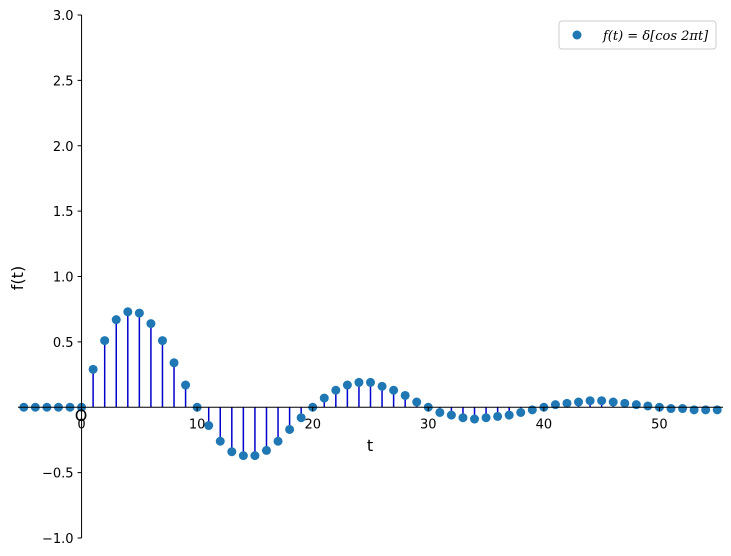 The width and height of the screenshot is (731, 556). I want to click on y-tick-label: 0.5, so click(63, 343).